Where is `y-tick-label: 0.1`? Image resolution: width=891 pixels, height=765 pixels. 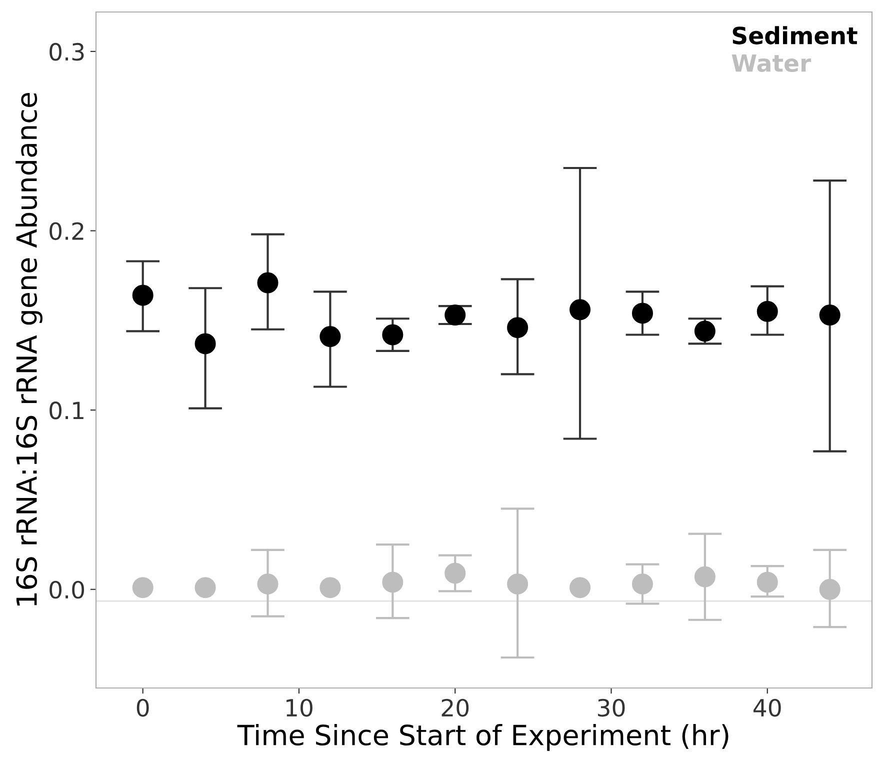 y-tick-label: 0.1 is located at coordinates (67, 411).